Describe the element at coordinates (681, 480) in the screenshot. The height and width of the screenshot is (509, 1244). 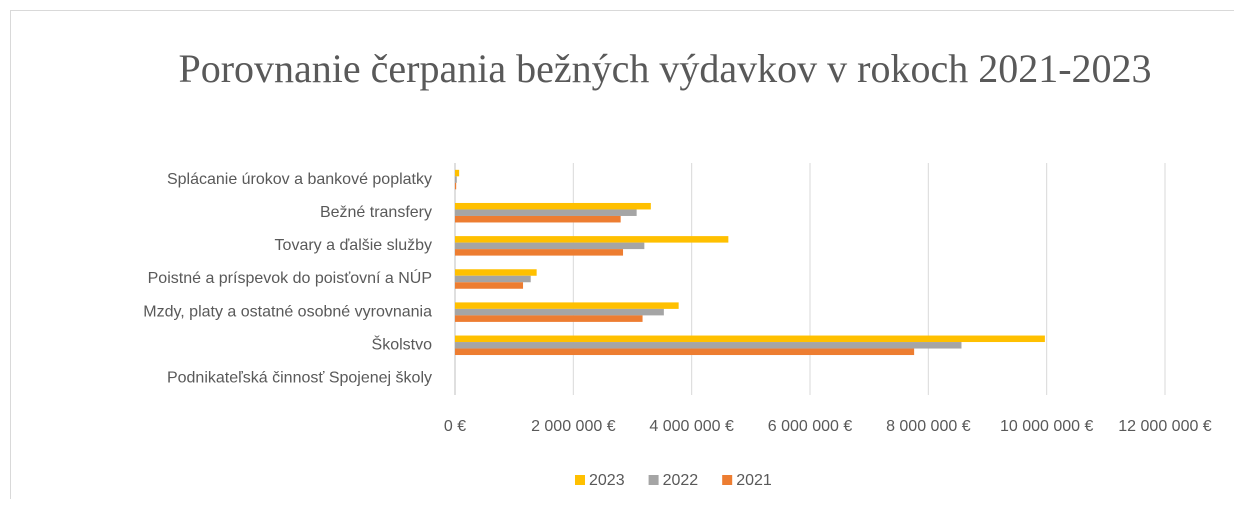
I see `legend-label: 2022` at that location.